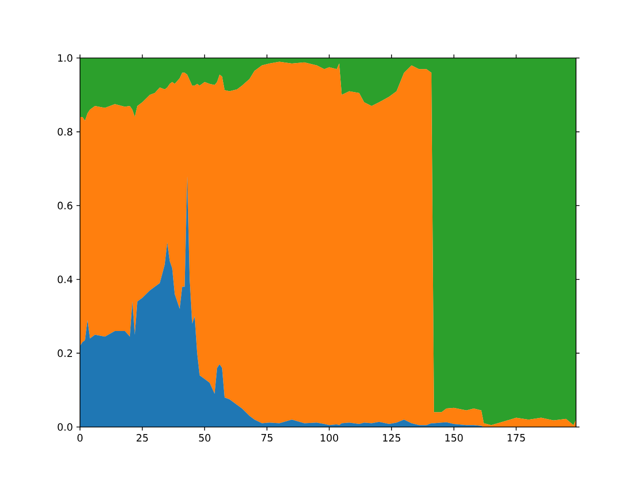 This screenshot has width=640, height=480. What do you see at coordinates (65, 353) in the screenshot?
I see `y-tick-label: 0.2` at bounding box center [65, 353].